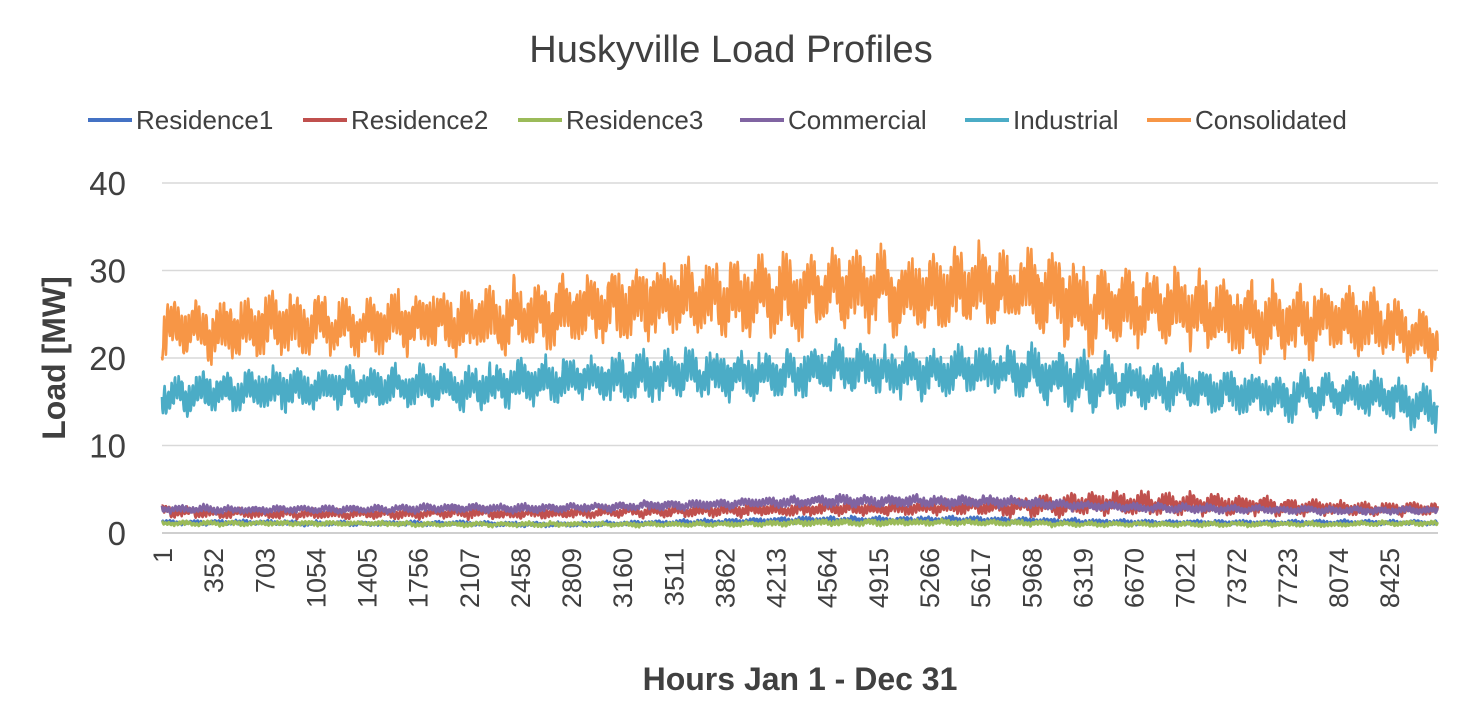 The width and height of the screenshot is (1462, 727). I want to click on x-tick-label: 1054, so click(316, 578).